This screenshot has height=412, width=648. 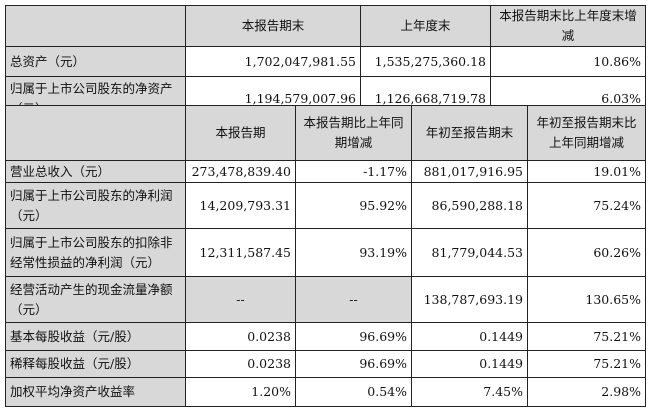 What do you see at coordinates (240, 205) in the screenshot?
I see `cell: 14,209,793.31` at bounding box center [240, 205].